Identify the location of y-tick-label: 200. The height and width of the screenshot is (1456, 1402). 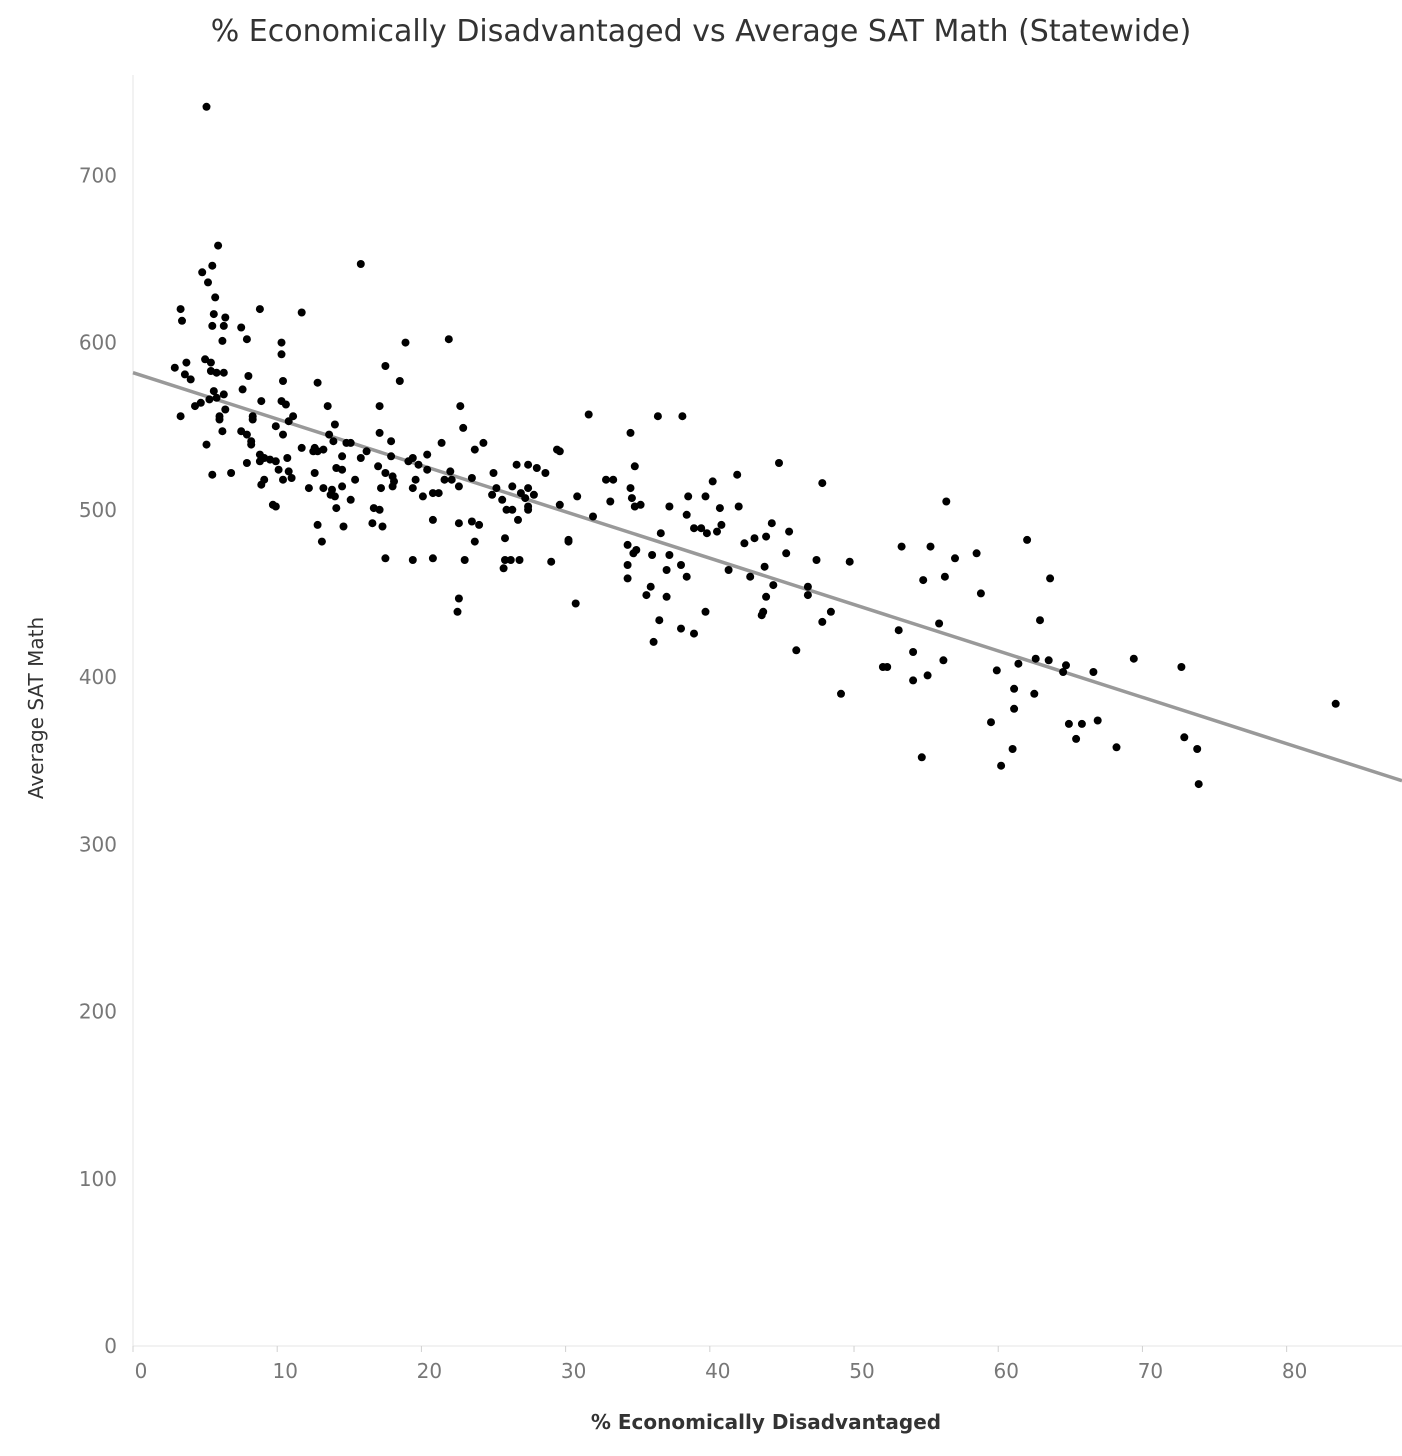
(98, 1012).